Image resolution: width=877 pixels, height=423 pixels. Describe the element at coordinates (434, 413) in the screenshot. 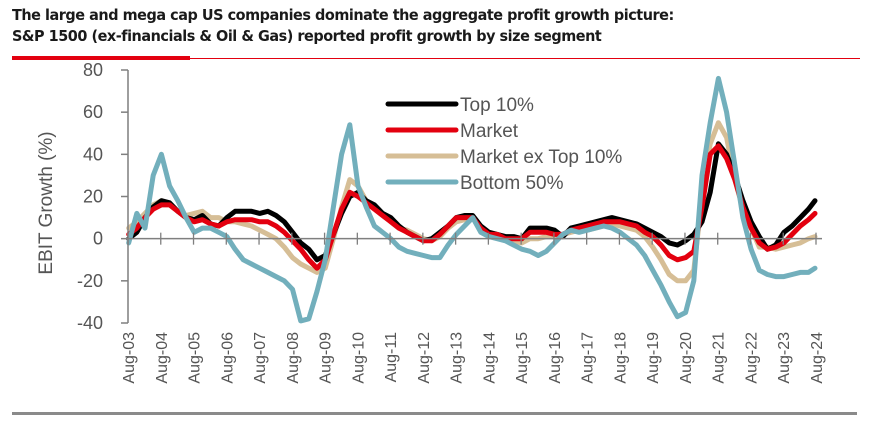

I see `footer-rule` at that location.